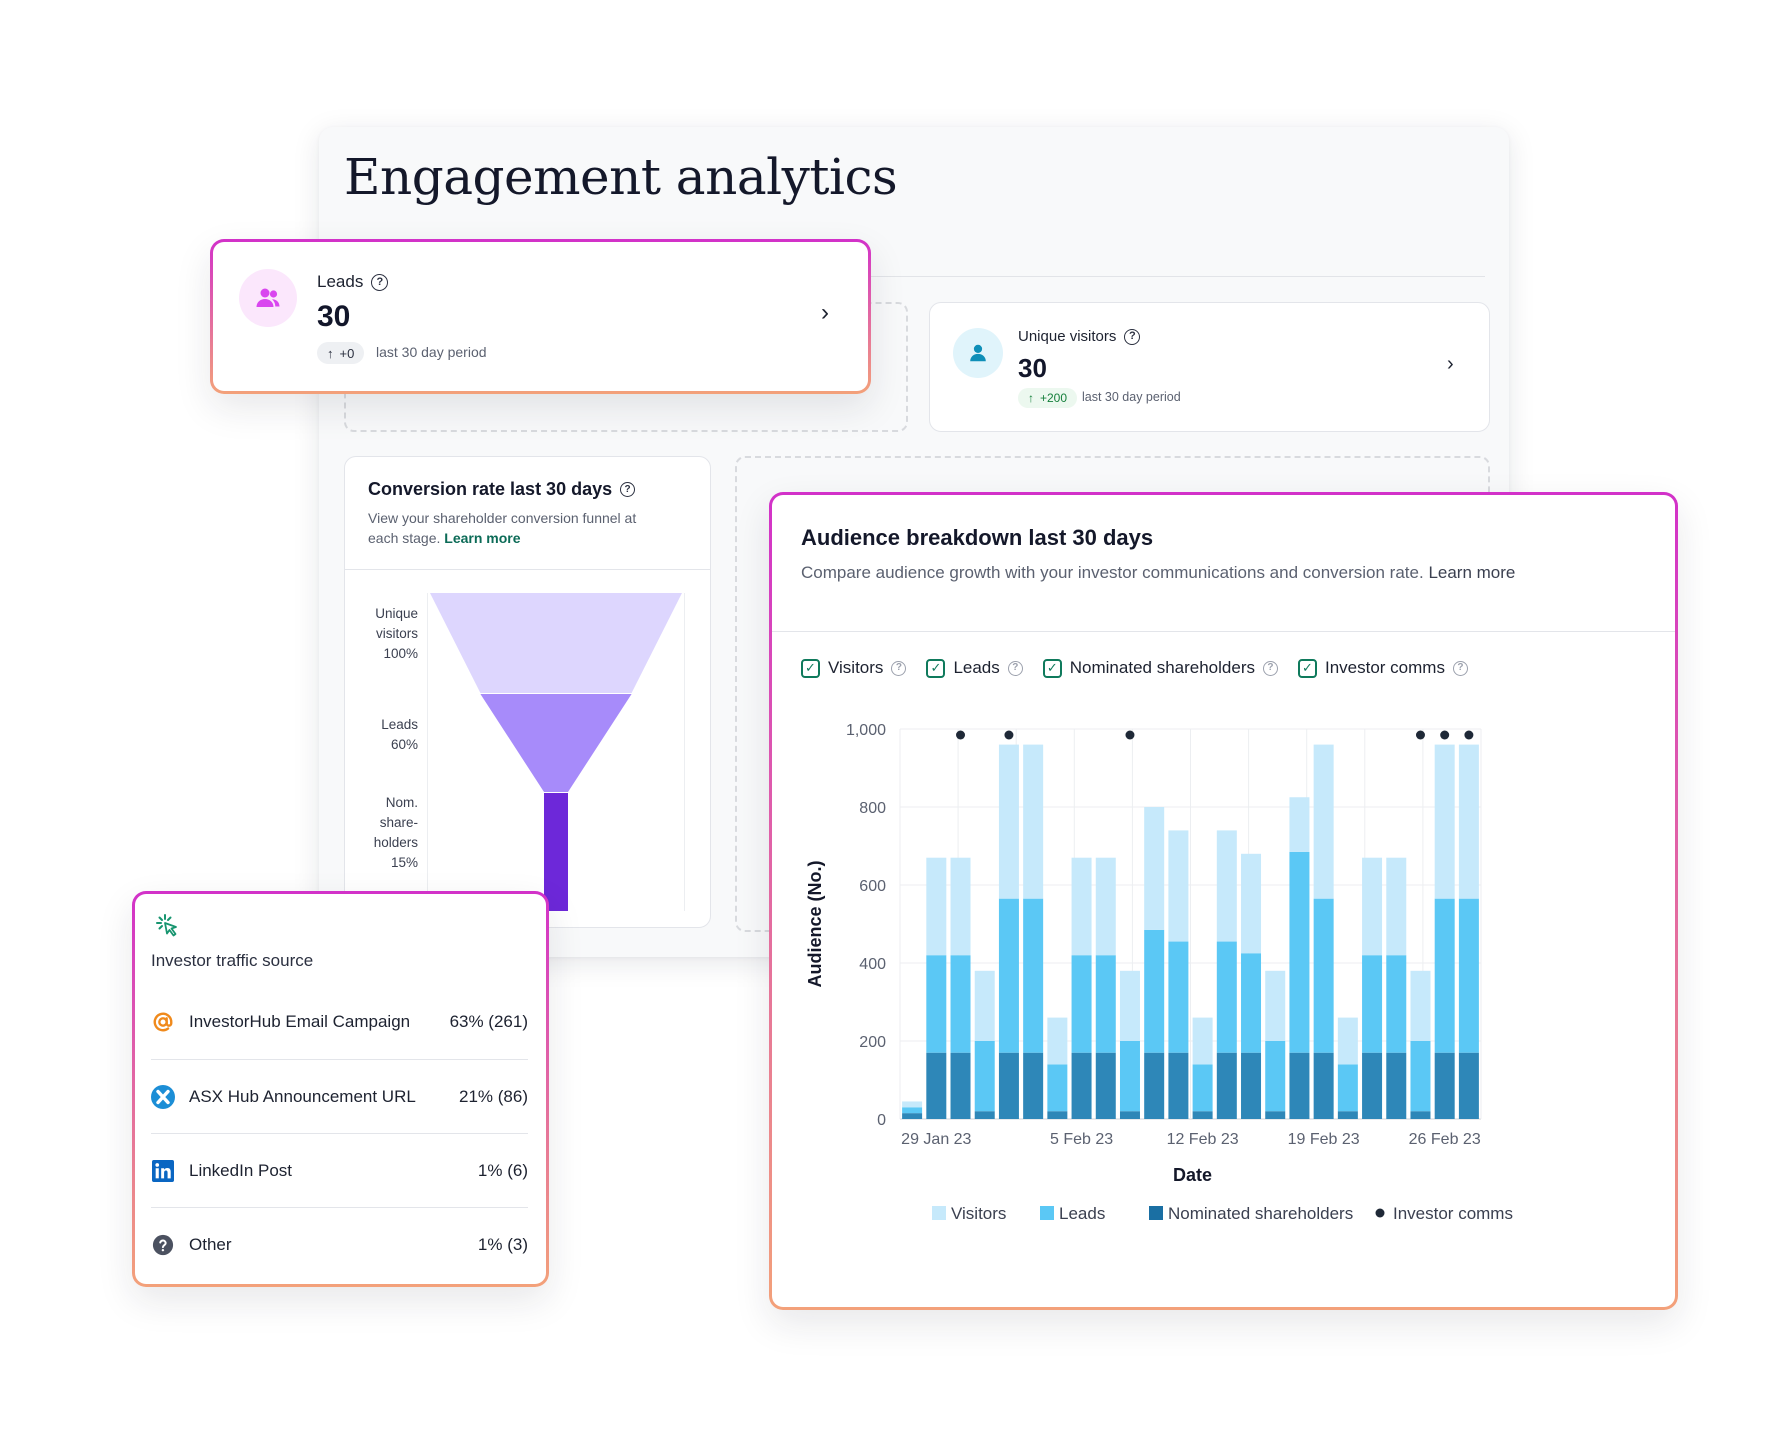  What do you see at coordinates (339, 1096) in the screenshot?
I see `traffic-row: ASX Hub Announcement URL 21% (86)` at bounding box center [339, 1096].